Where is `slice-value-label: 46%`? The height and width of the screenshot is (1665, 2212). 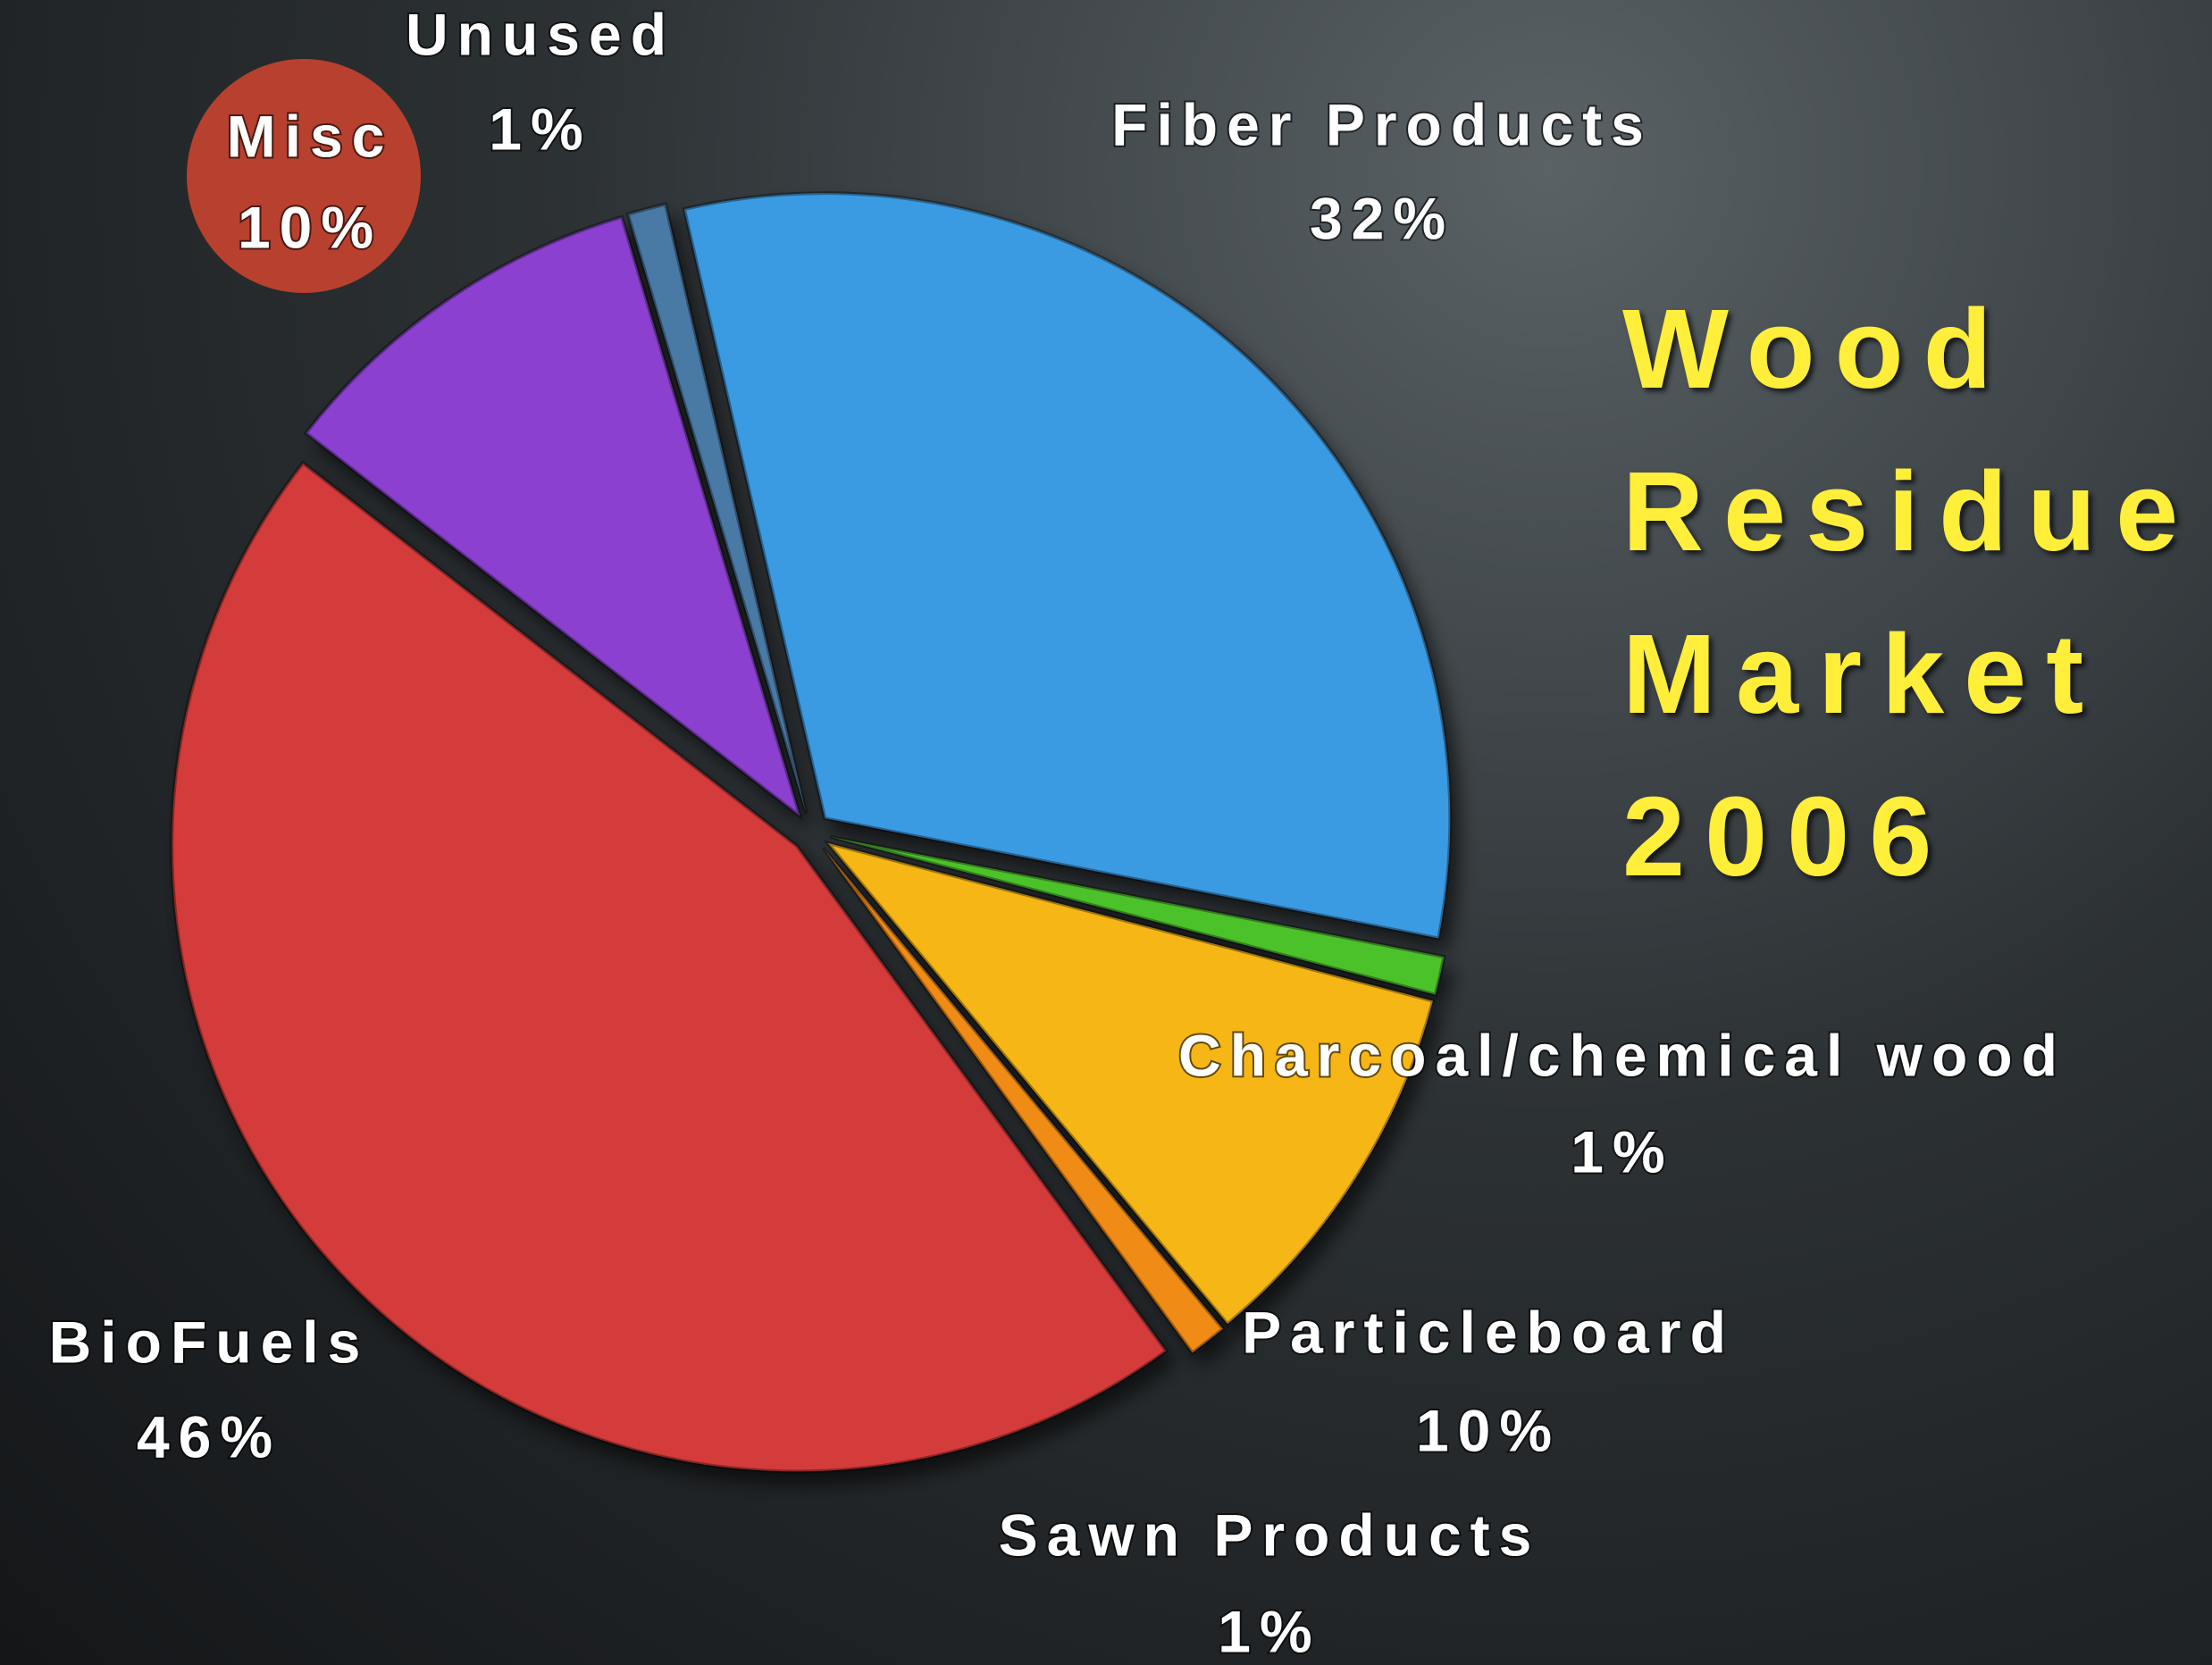 slice-value-label: 46% is located at coordinates (209, 1436).